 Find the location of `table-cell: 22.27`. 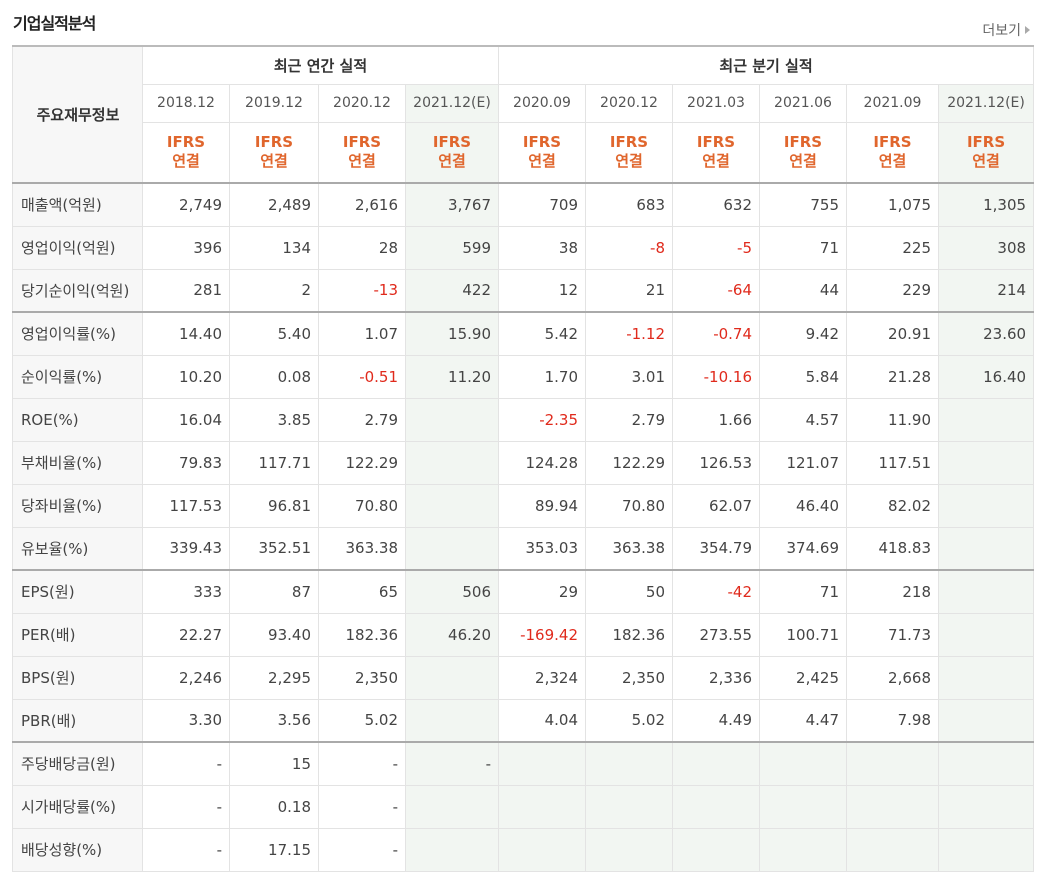

table-cell: 22.27 is located at coordinates (186, 634).